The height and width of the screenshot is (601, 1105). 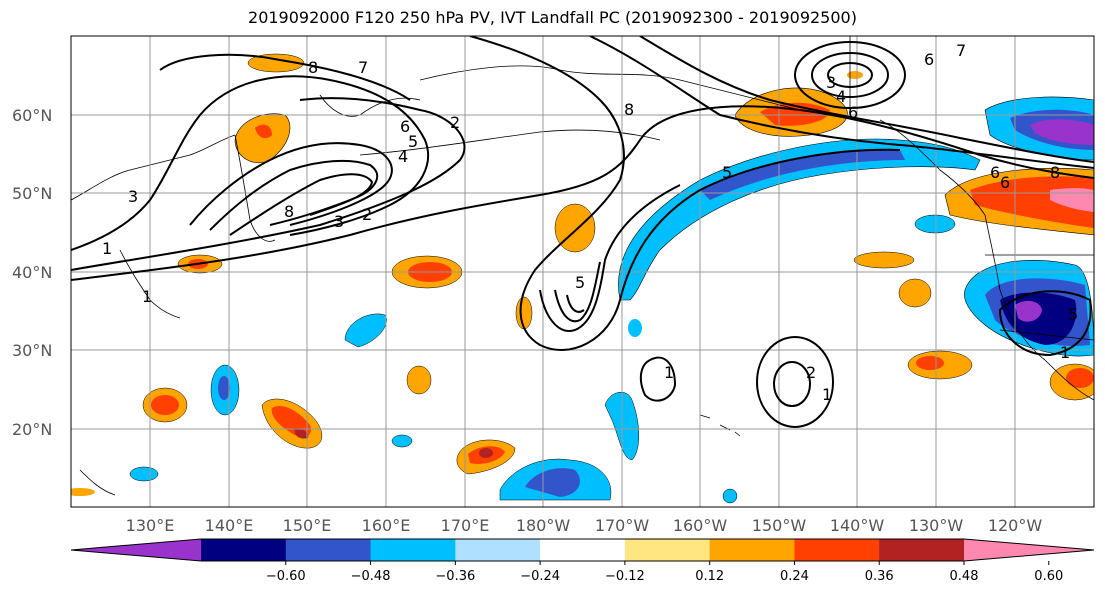 What do you see at coordinates (932, 167) in the screenshot?
I see `coastline-british-columbia` at bounding box center [932, 167].